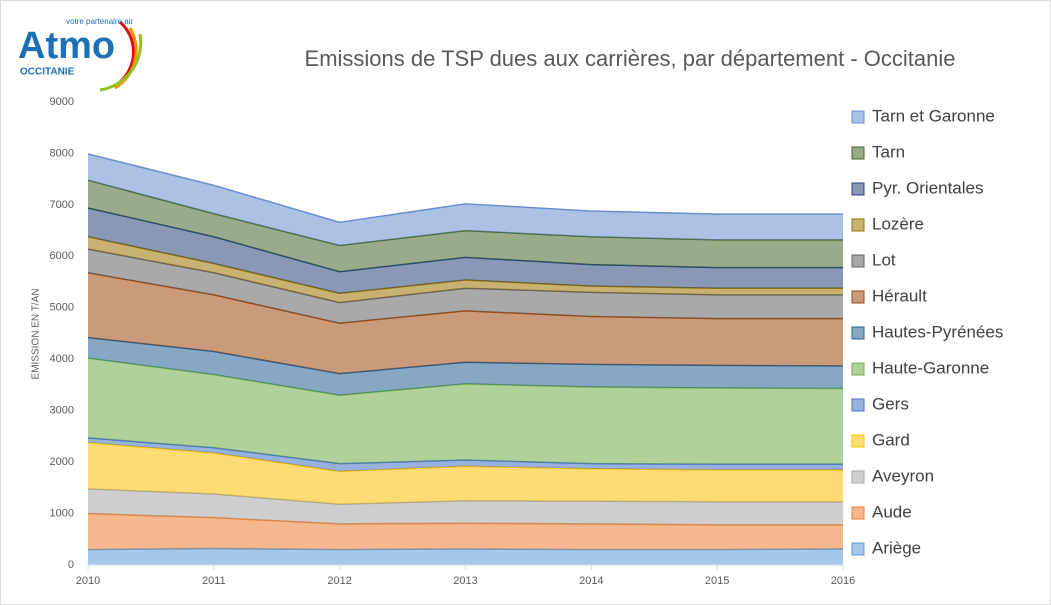  What do you see at coordinates (591, 581) in the screenshot?
I see `x-tick-label: 2014` at bounding box center [591, 581].